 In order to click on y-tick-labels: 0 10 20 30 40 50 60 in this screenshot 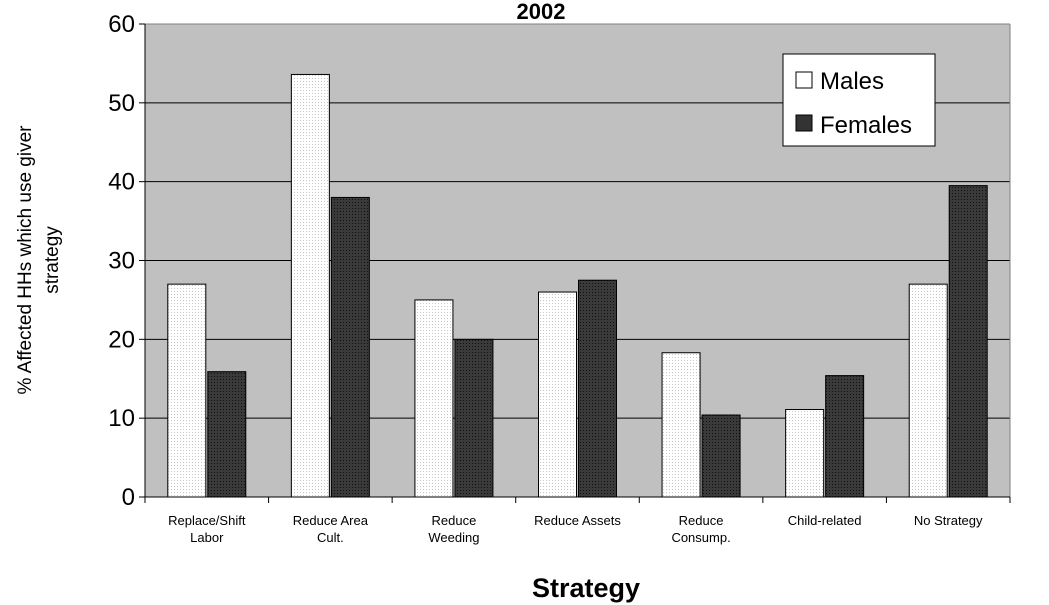, I will do `click(121, 261)`.